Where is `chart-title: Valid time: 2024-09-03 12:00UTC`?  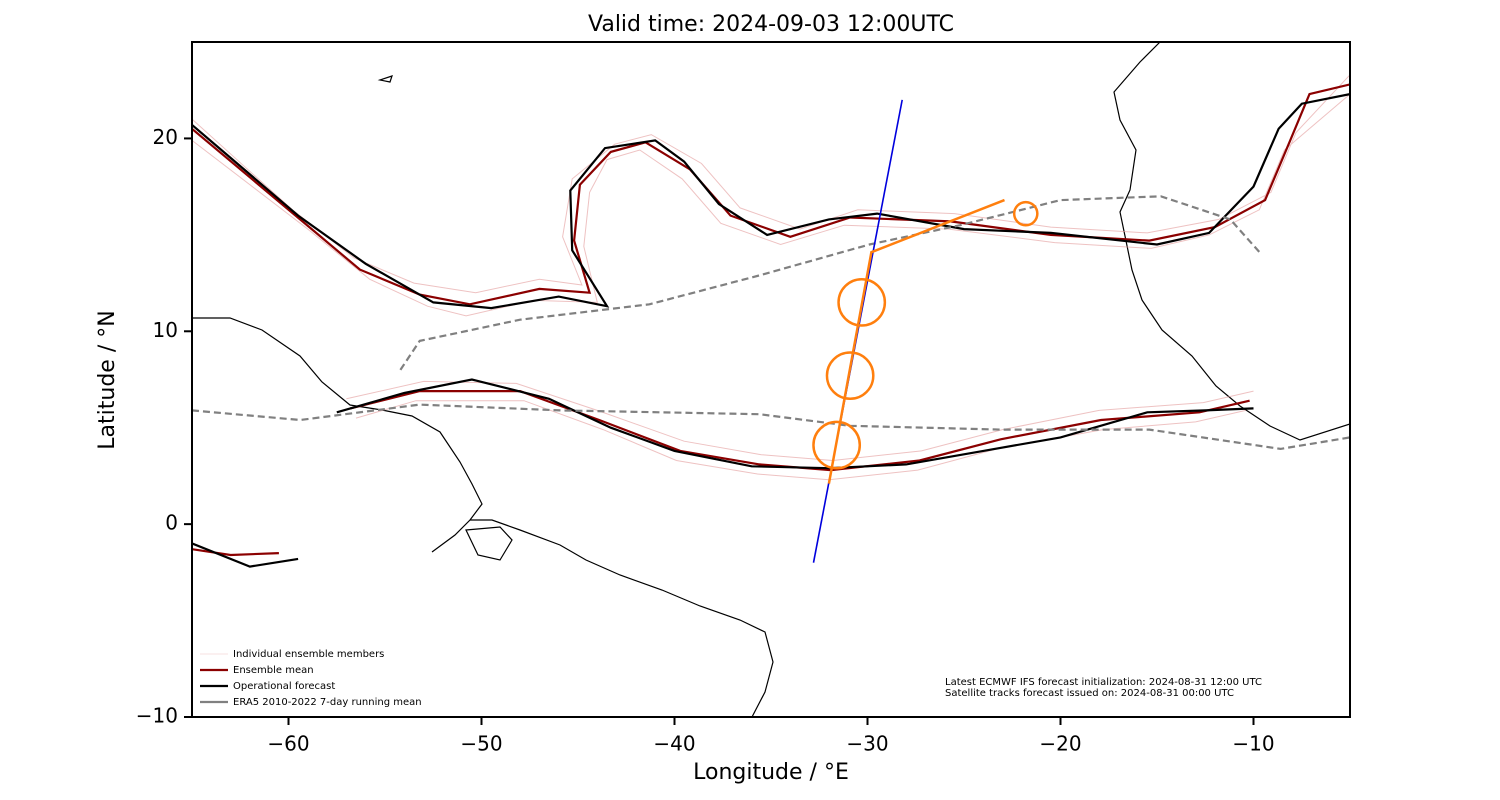
chart-title: Valid time: 2024-09-03 12:00UTC is located at coordinates (771, 24).